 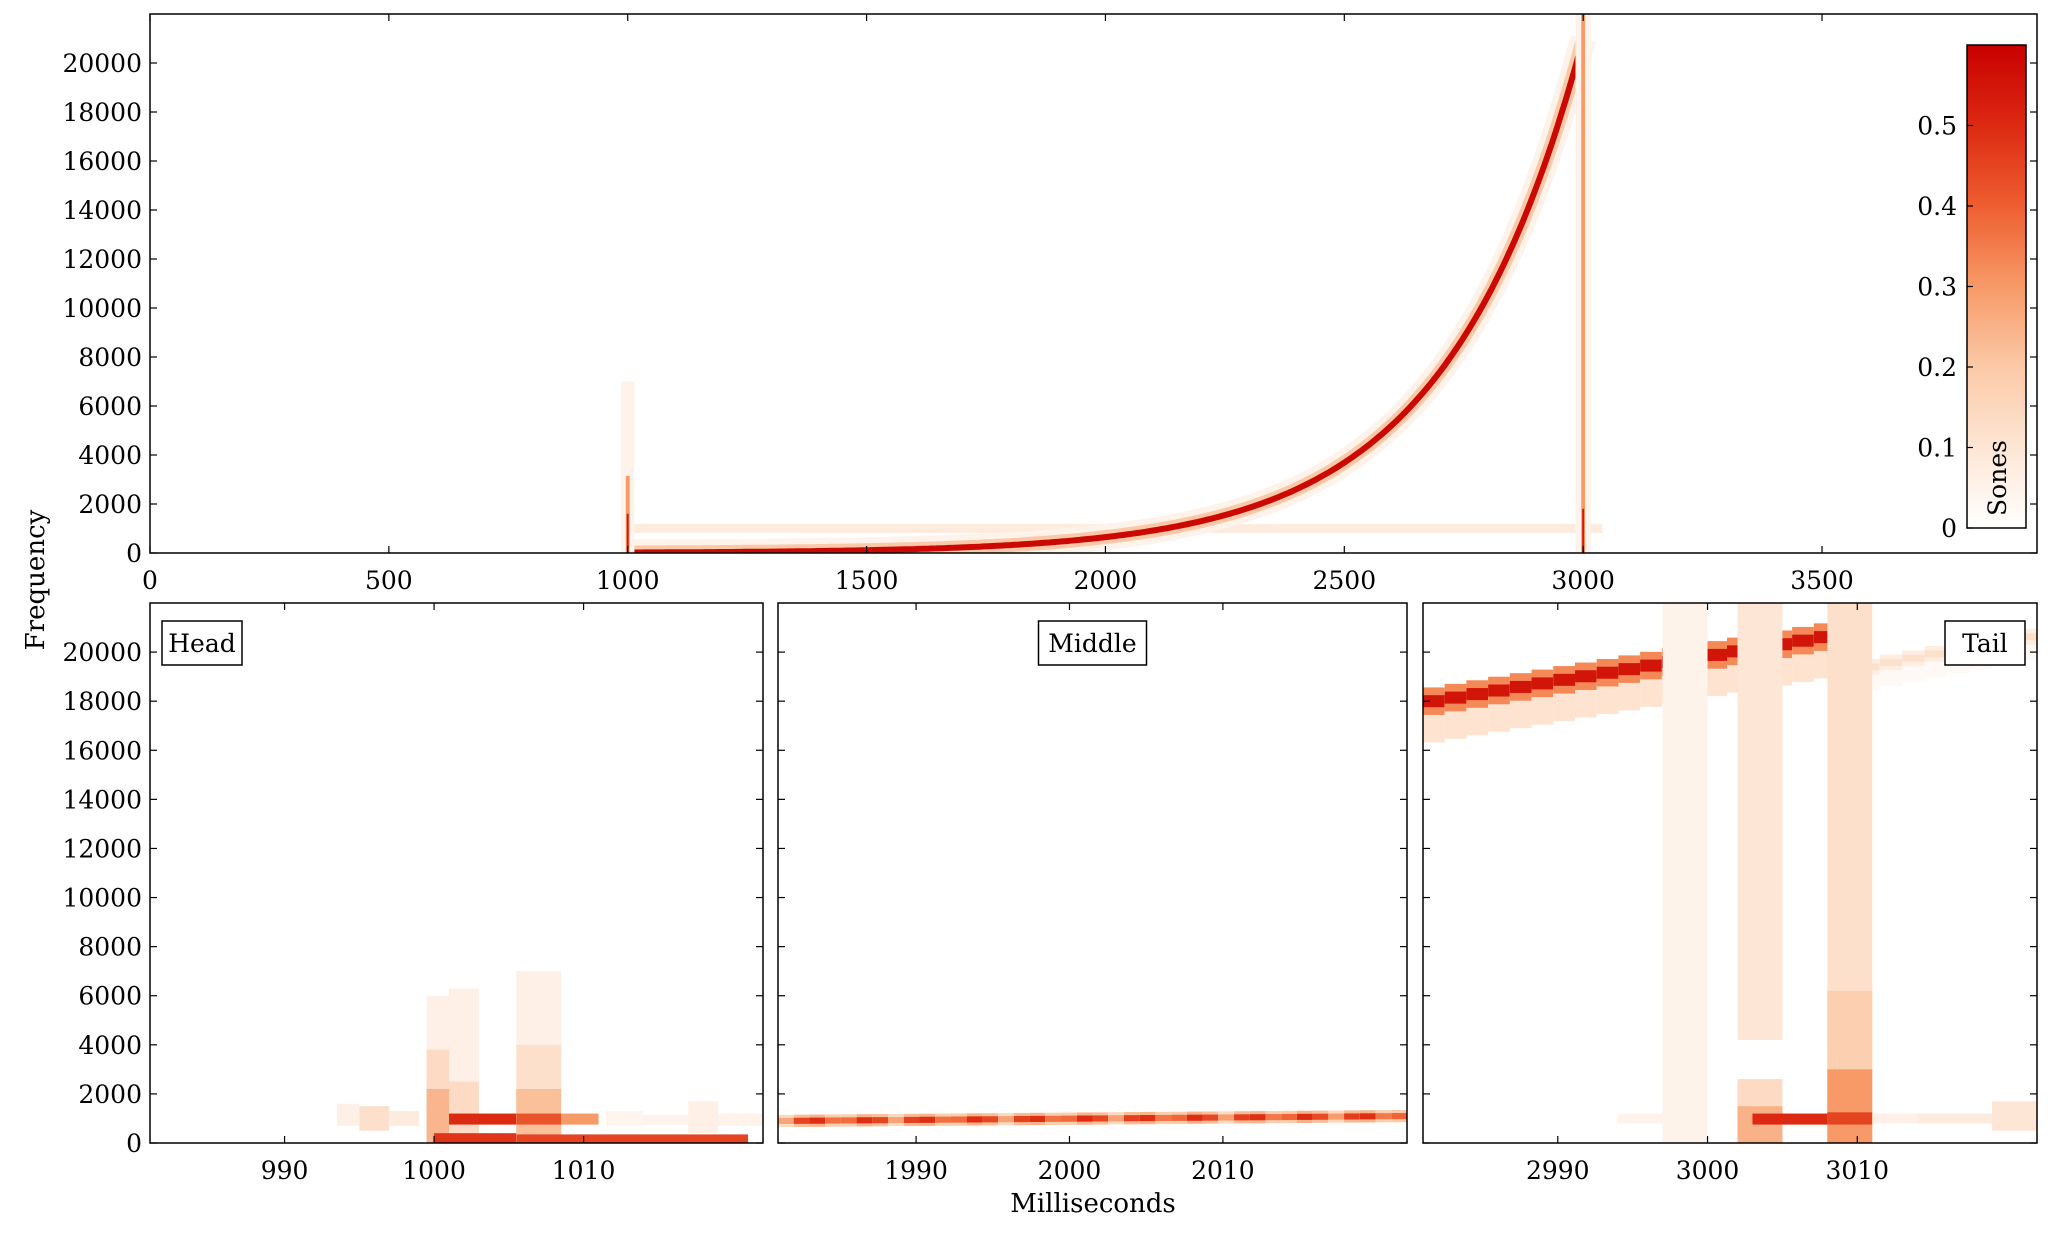 I want to click on x-tick-label: 1500, so click(x=867, y=580).